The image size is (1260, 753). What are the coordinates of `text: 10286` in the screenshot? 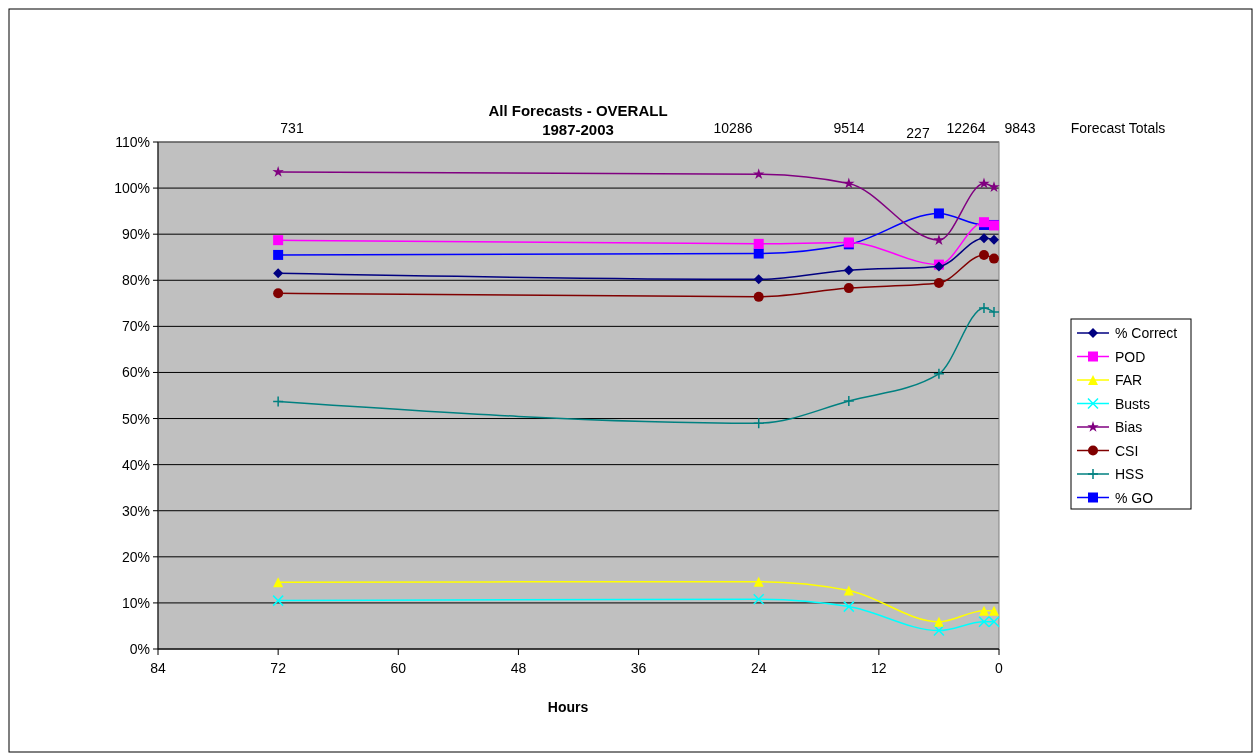 It's located at (733, 128).